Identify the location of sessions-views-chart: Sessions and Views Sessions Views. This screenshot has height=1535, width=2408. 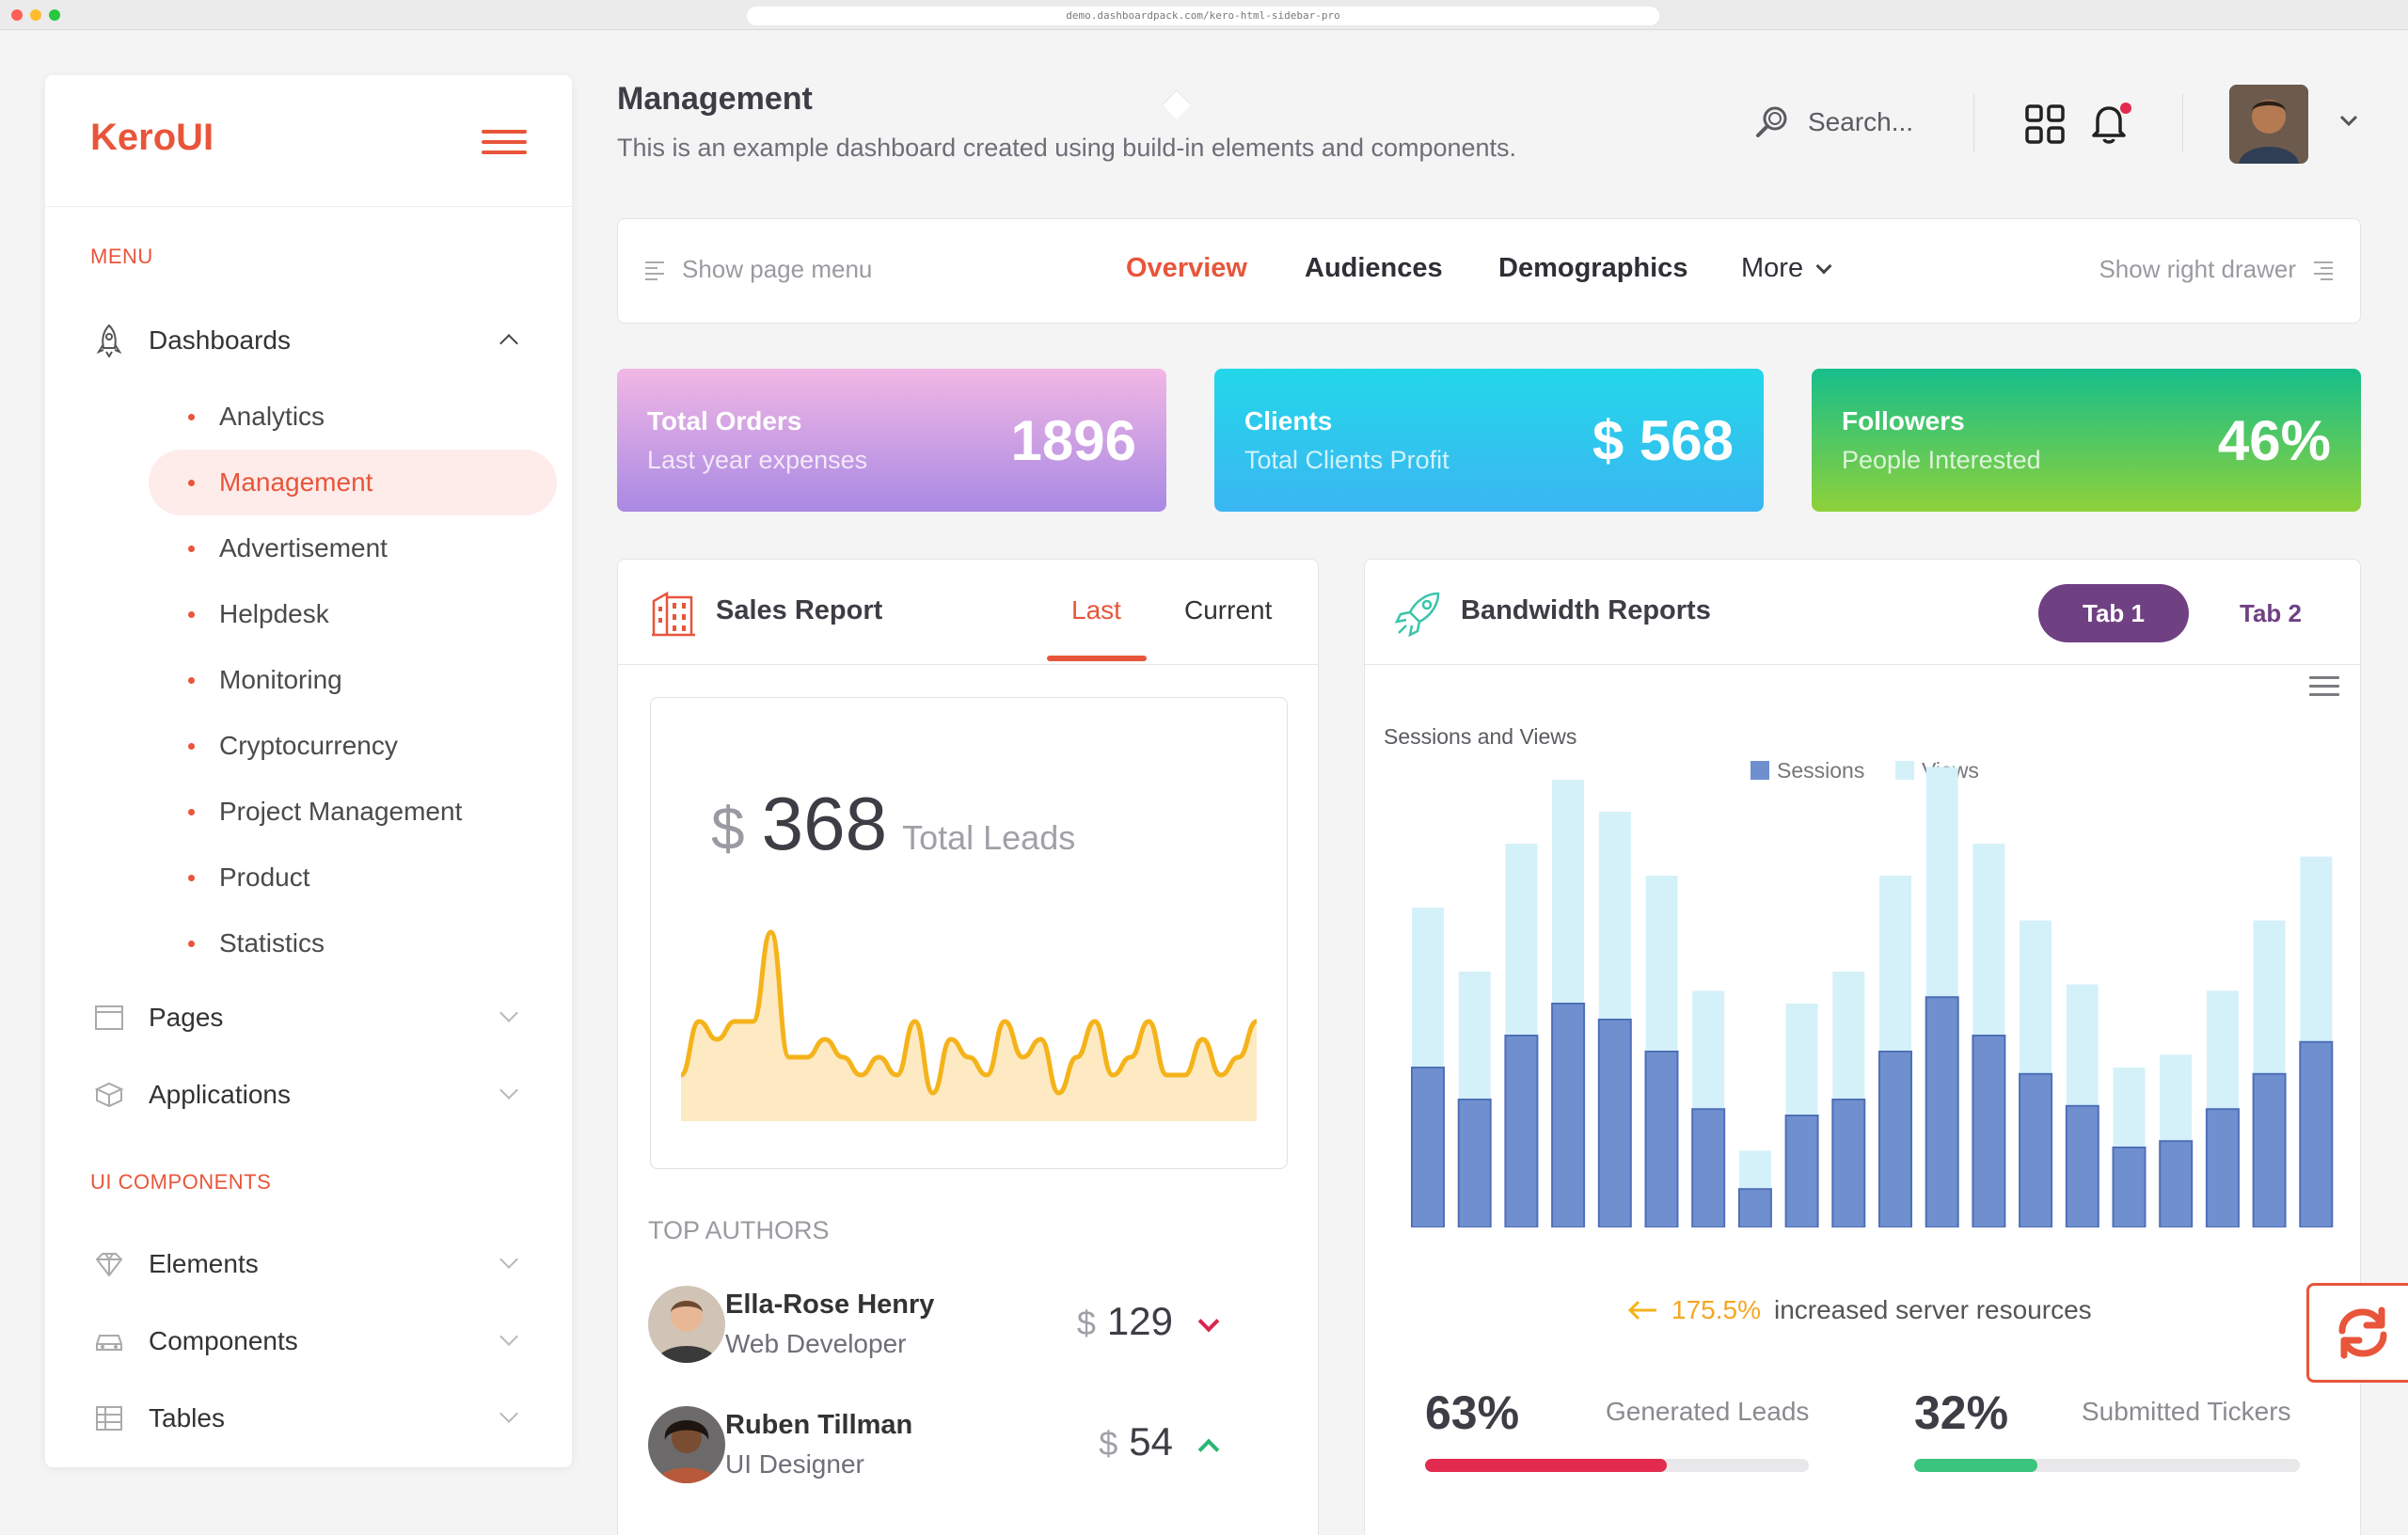
(1859, 975).